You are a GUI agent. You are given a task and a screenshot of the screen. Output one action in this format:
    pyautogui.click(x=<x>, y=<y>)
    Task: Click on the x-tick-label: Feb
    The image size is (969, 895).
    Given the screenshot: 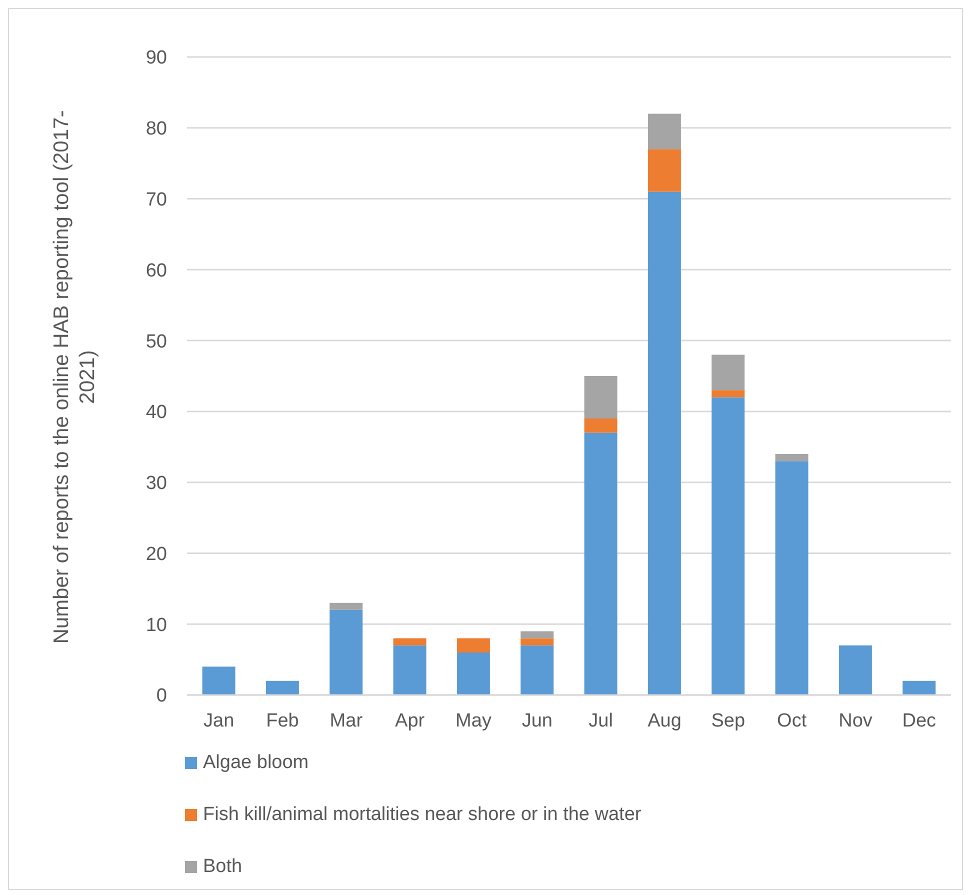 What is the action you would take?
    pyautogui.click(x=282, y=721)
    